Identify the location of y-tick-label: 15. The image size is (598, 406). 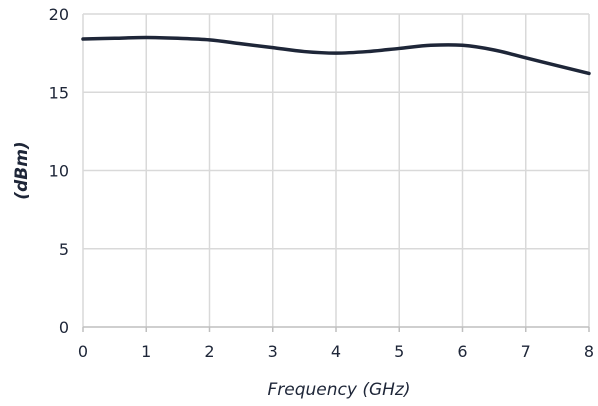
(59, 92).